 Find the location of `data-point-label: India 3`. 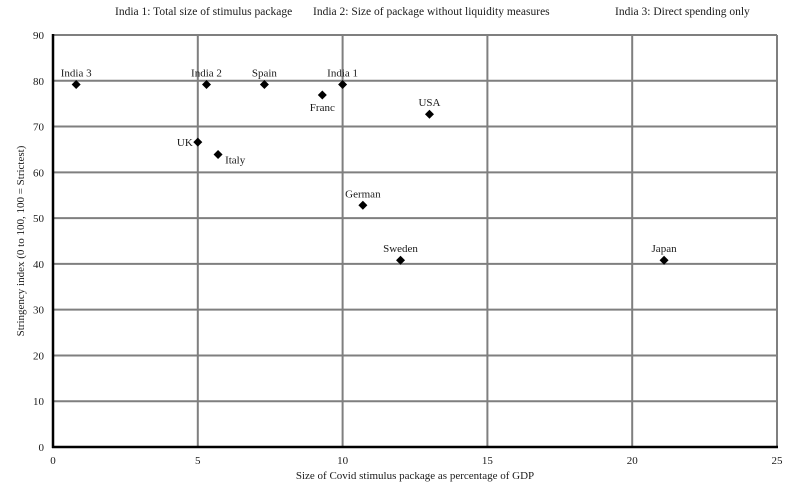

data-point-label: India 3 is located at coordinates (76, 73).